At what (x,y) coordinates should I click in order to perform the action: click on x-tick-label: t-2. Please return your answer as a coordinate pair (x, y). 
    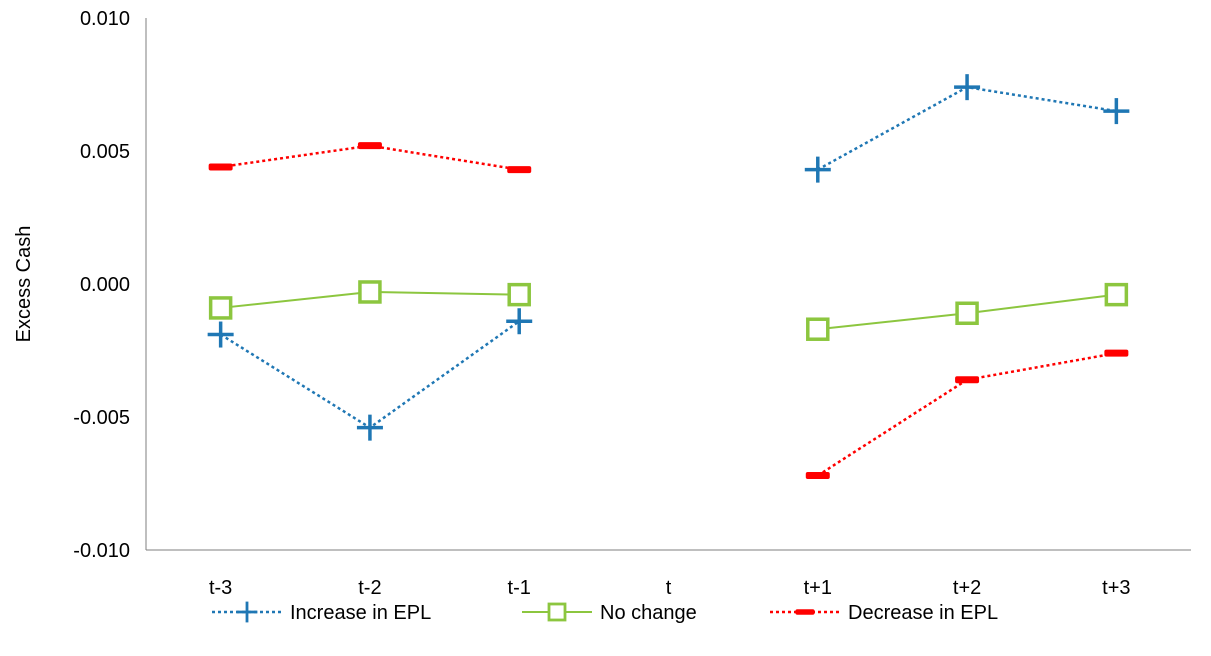
    Looking at the image, I should click on (369, 588).